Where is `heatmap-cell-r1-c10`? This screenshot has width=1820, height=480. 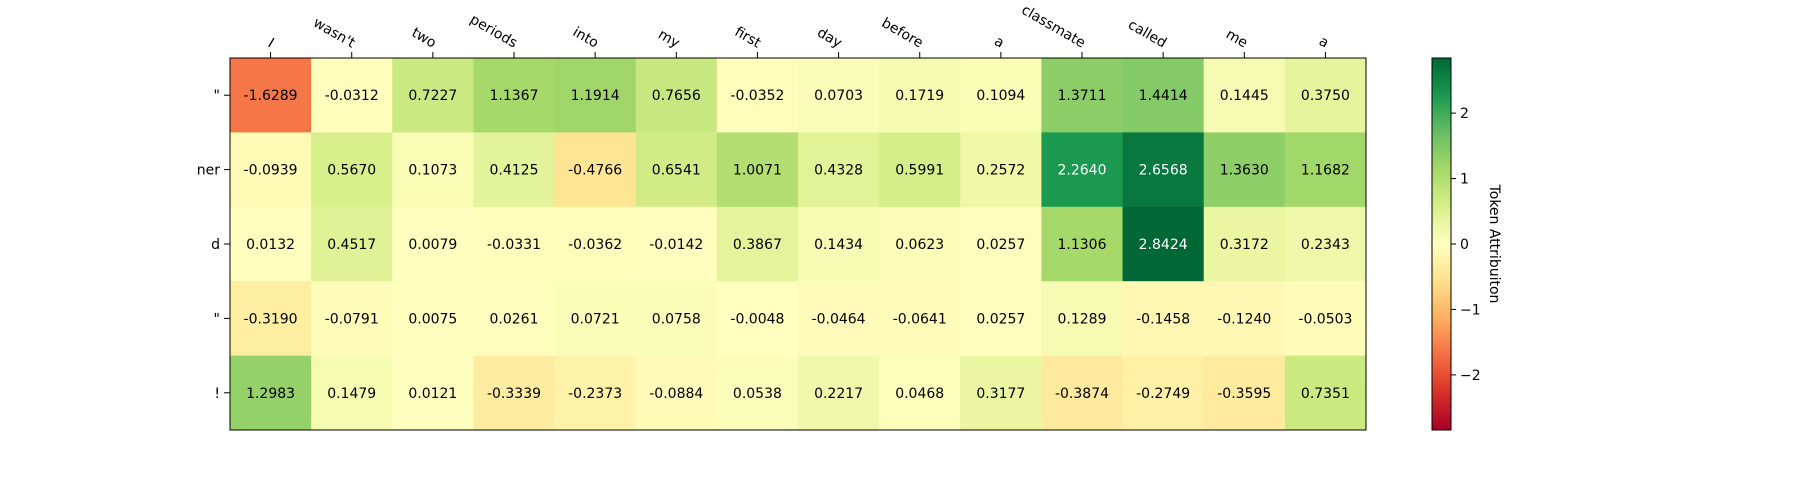
heatmap-cell-r1-c10 is located at coordinates (1082, 170).